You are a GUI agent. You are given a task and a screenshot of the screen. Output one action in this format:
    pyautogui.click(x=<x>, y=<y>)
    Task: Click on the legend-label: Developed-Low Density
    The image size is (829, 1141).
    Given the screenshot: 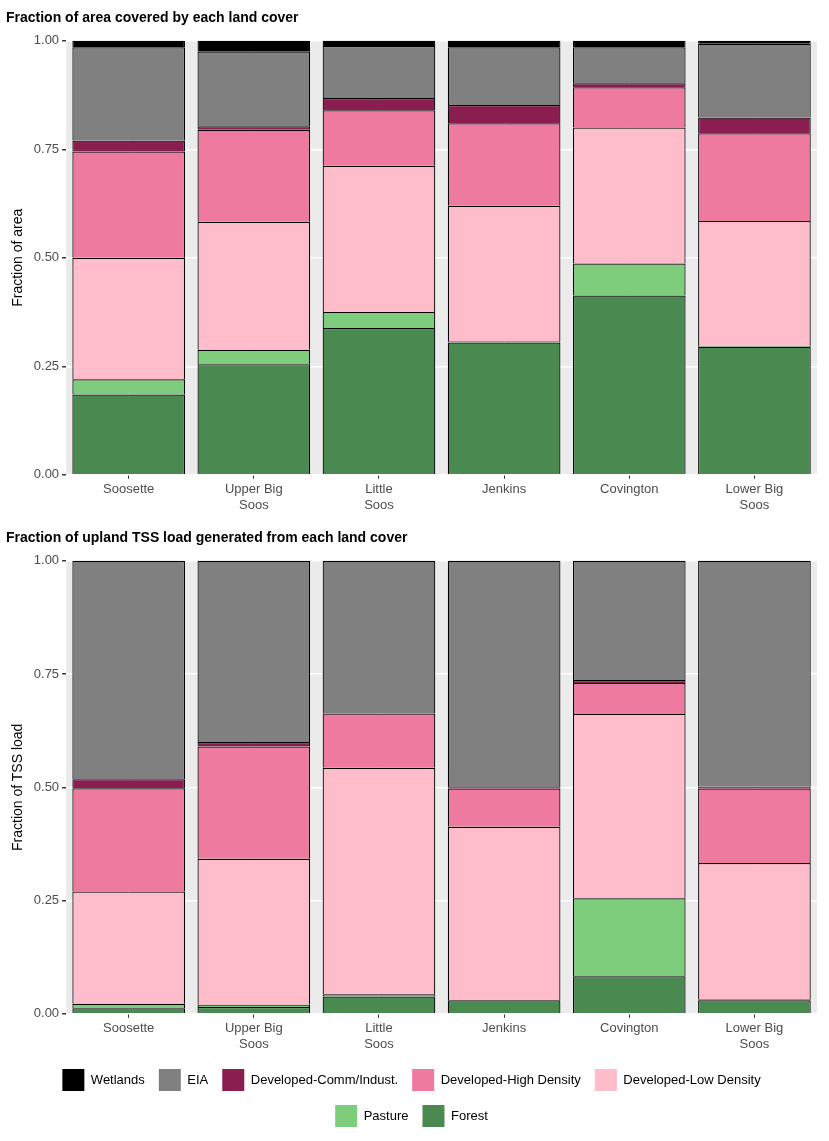 What is the action you would take?
    pyautogui.click(x=692, y=1079)
    